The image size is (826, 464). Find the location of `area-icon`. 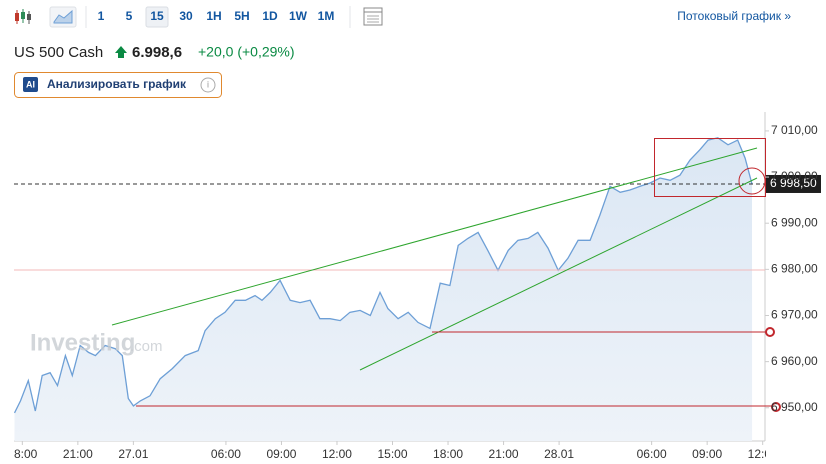

area-icon is located at coordinates (63, 17).